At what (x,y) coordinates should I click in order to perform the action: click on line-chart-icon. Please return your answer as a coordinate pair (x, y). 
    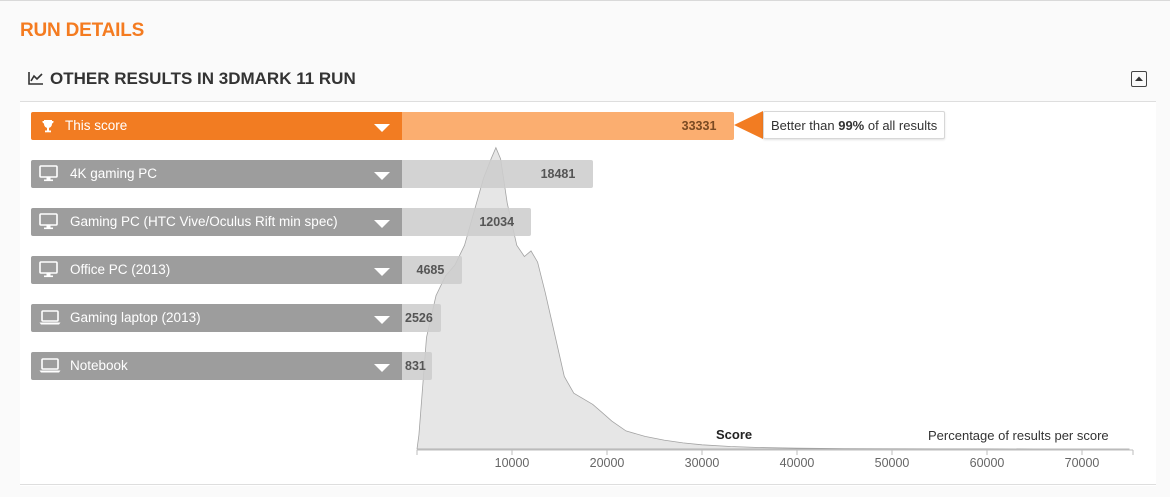
    Looking at the image, I should click on (36, 80).